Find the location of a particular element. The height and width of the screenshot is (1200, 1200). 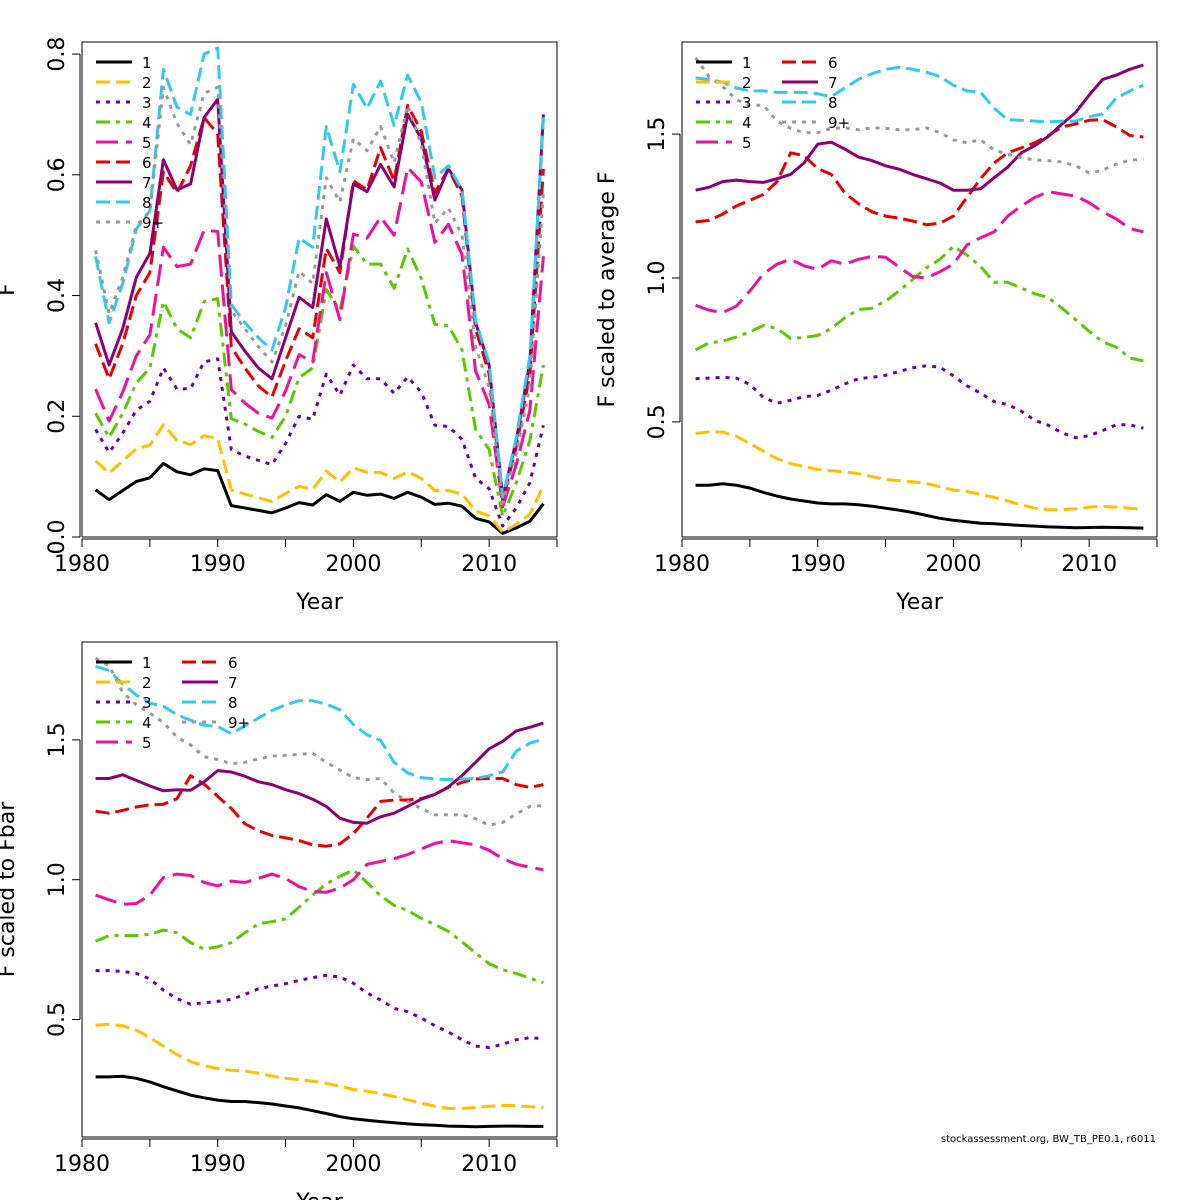

y-axis-label: F scaled to Fbar is located at coordinates (10, 889).